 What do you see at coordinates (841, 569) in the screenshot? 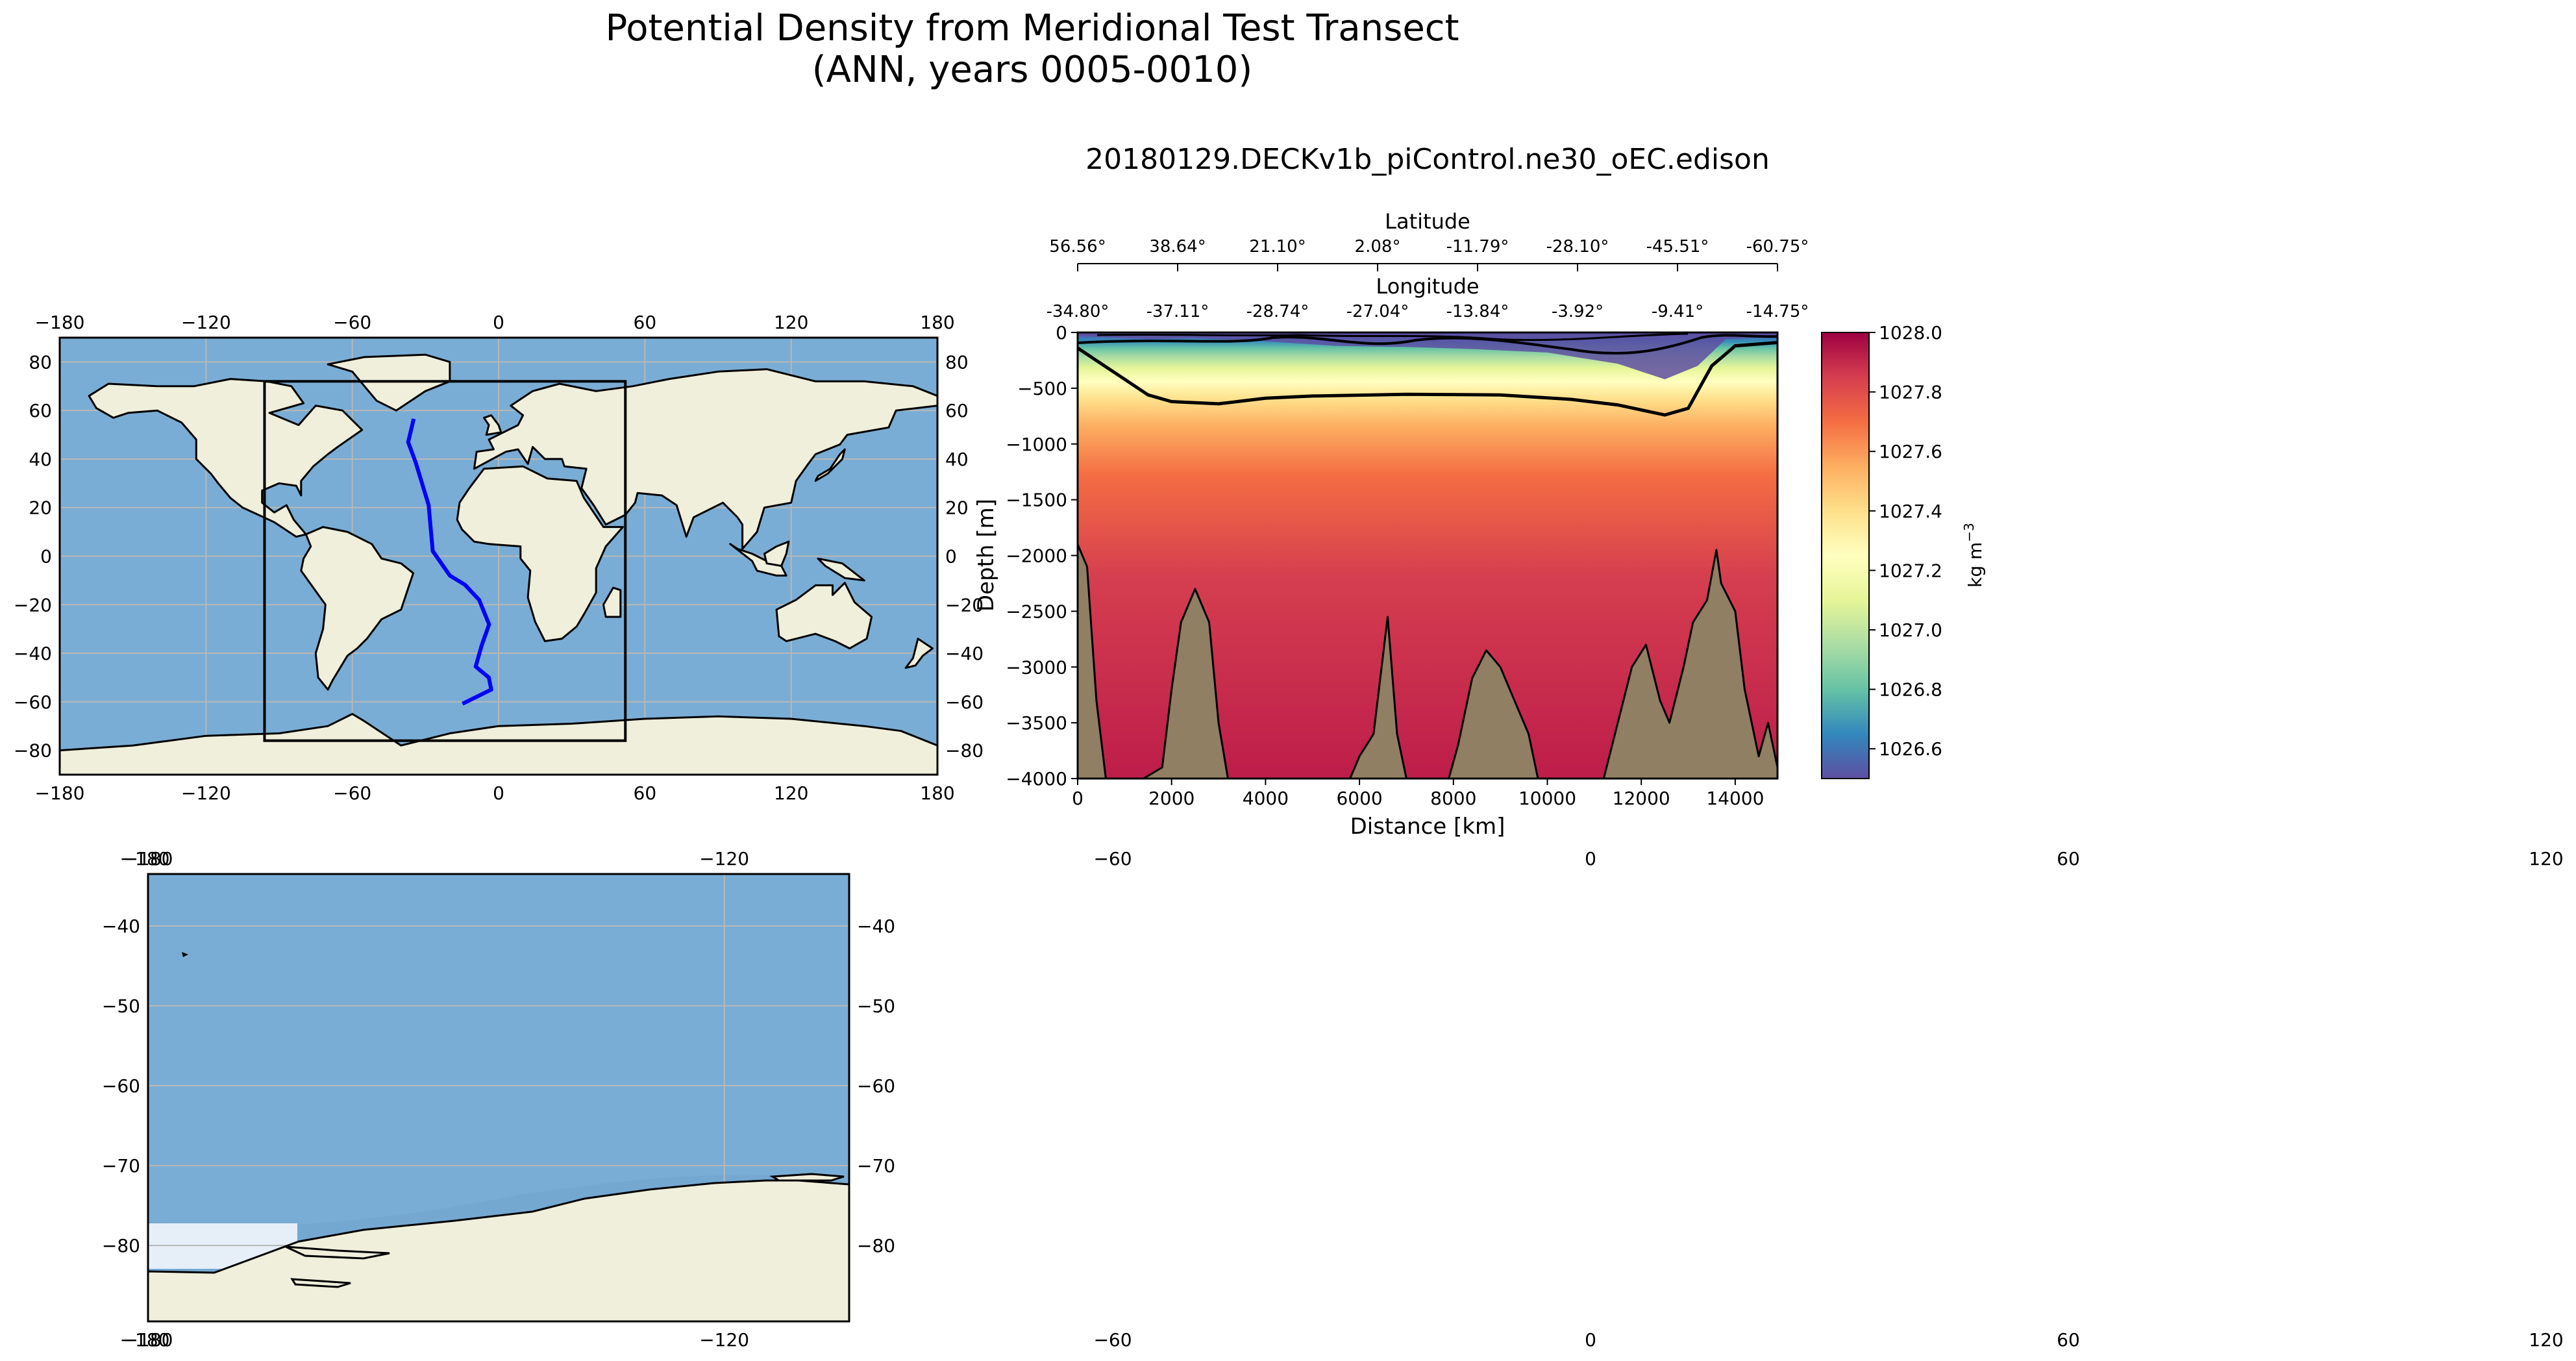
I see `land-new-guinea` at bounding box center [841, 569].